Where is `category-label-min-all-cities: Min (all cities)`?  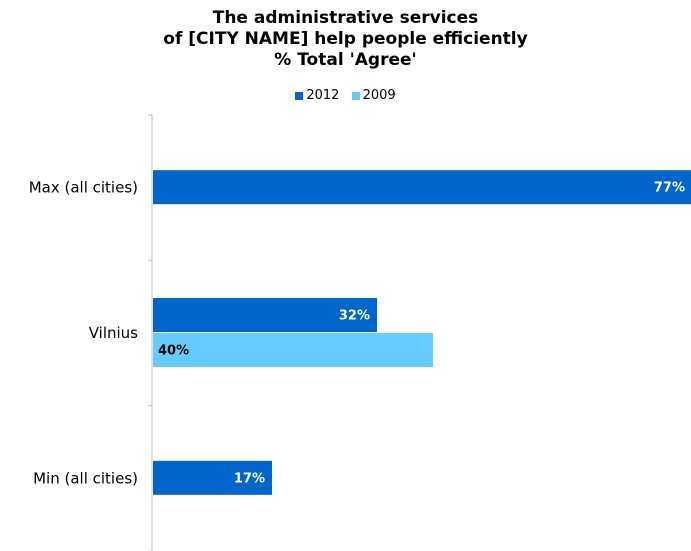 category-label-min-all-cities: Min (all cities) is located at coordinates (85, 478).